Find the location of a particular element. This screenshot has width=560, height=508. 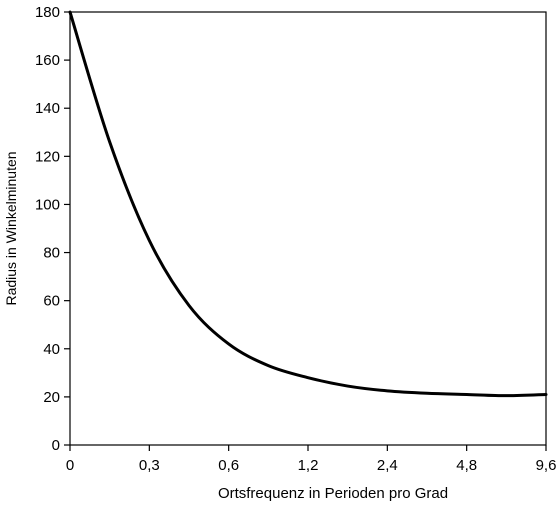

y-tick-label: 120 is located at coordinates (47, 156).